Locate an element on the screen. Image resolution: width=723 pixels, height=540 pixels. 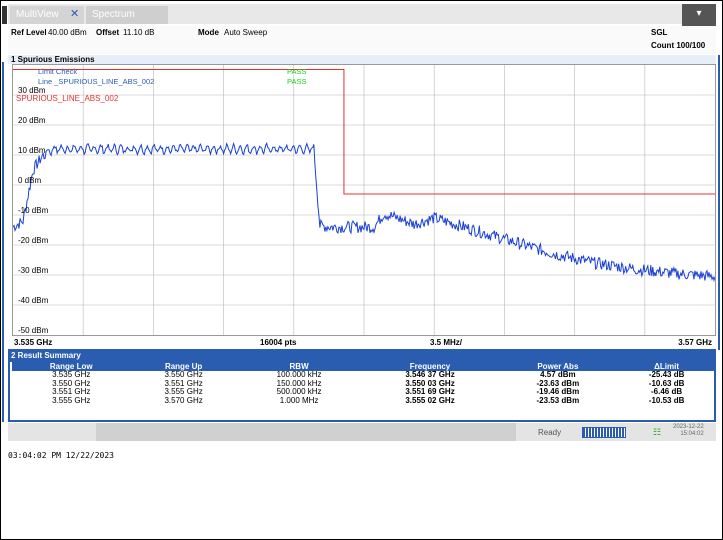
status-datetime: 2023-12-22 15:04:02 is located at coordinates (688, 431).